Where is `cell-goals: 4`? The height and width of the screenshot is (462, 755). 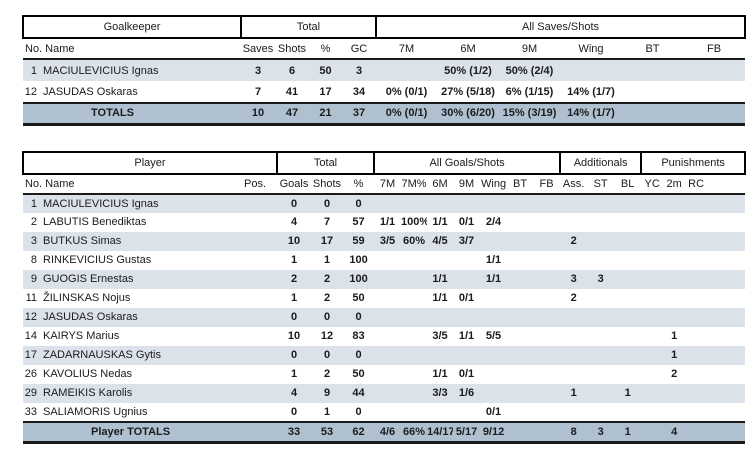 cell-goals: 4 is located at coordinates (294, 222).